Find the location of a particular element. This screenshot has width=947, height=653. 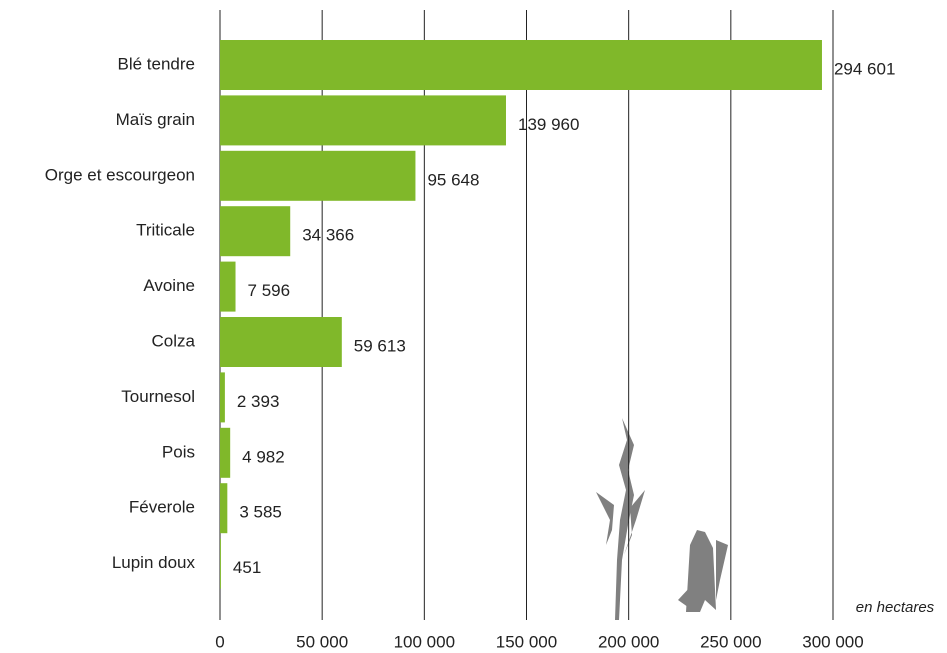

value-label: 59 613 is located at coordinates (380, 345).